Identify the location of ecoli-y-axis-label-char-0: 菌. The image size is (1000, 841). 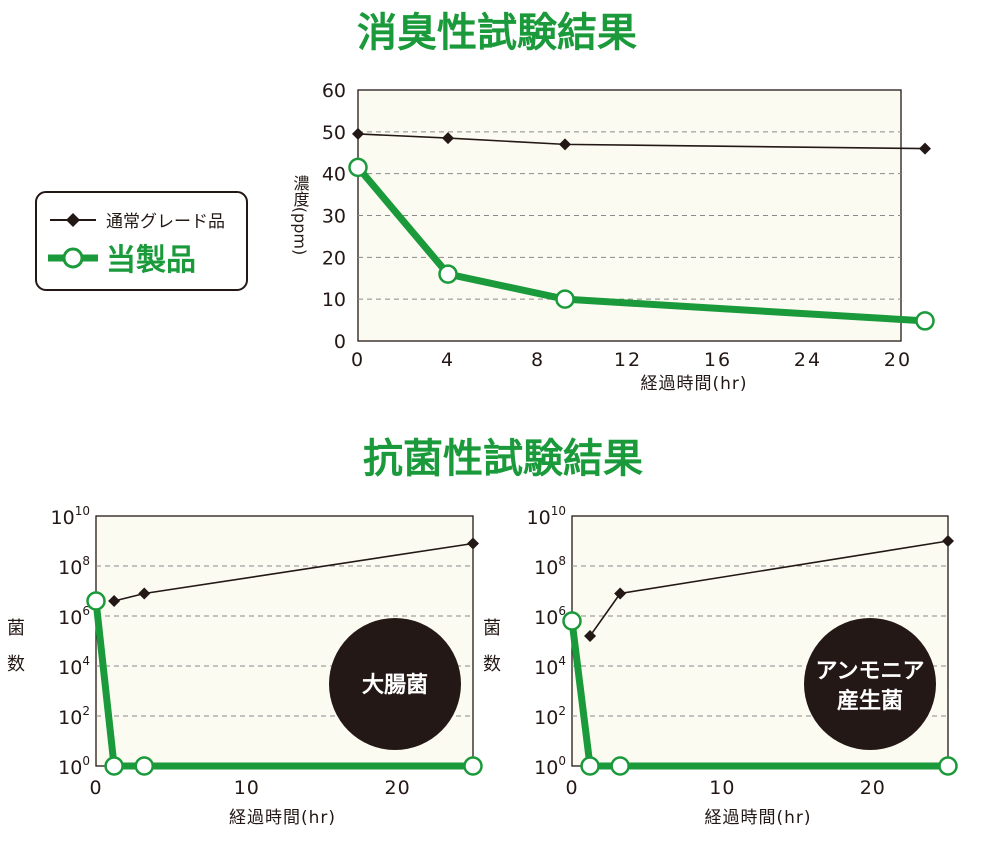
(16, 628).